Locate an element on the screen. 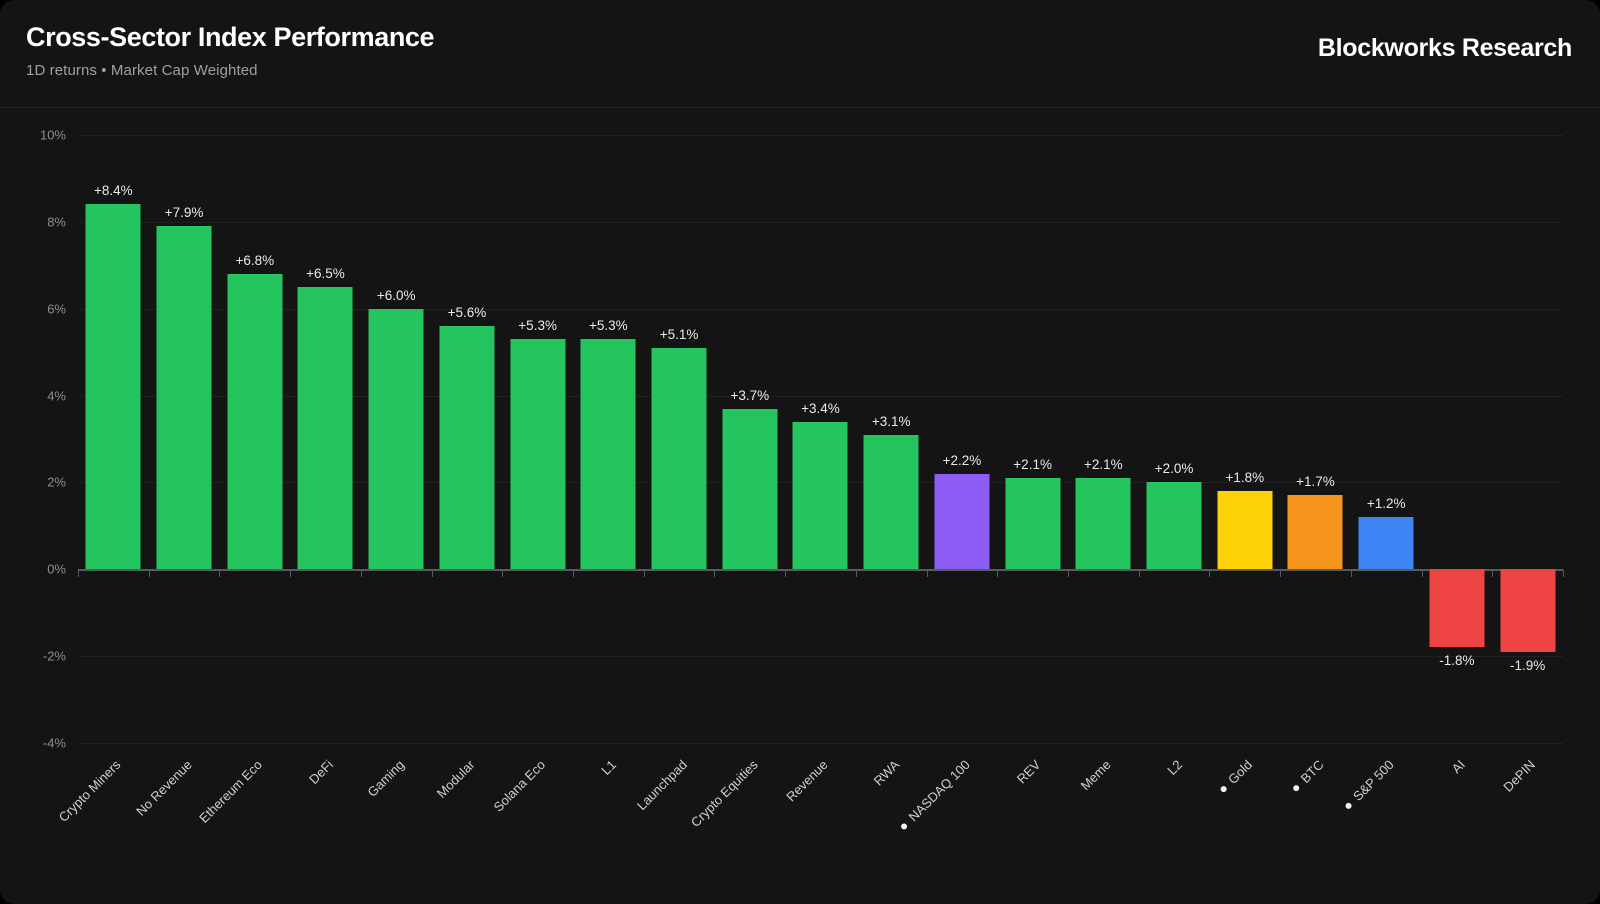 The width and height of the screenshot is (1600, 904). bar-value-label: -1.8% is located at coordinates (1457, 661).